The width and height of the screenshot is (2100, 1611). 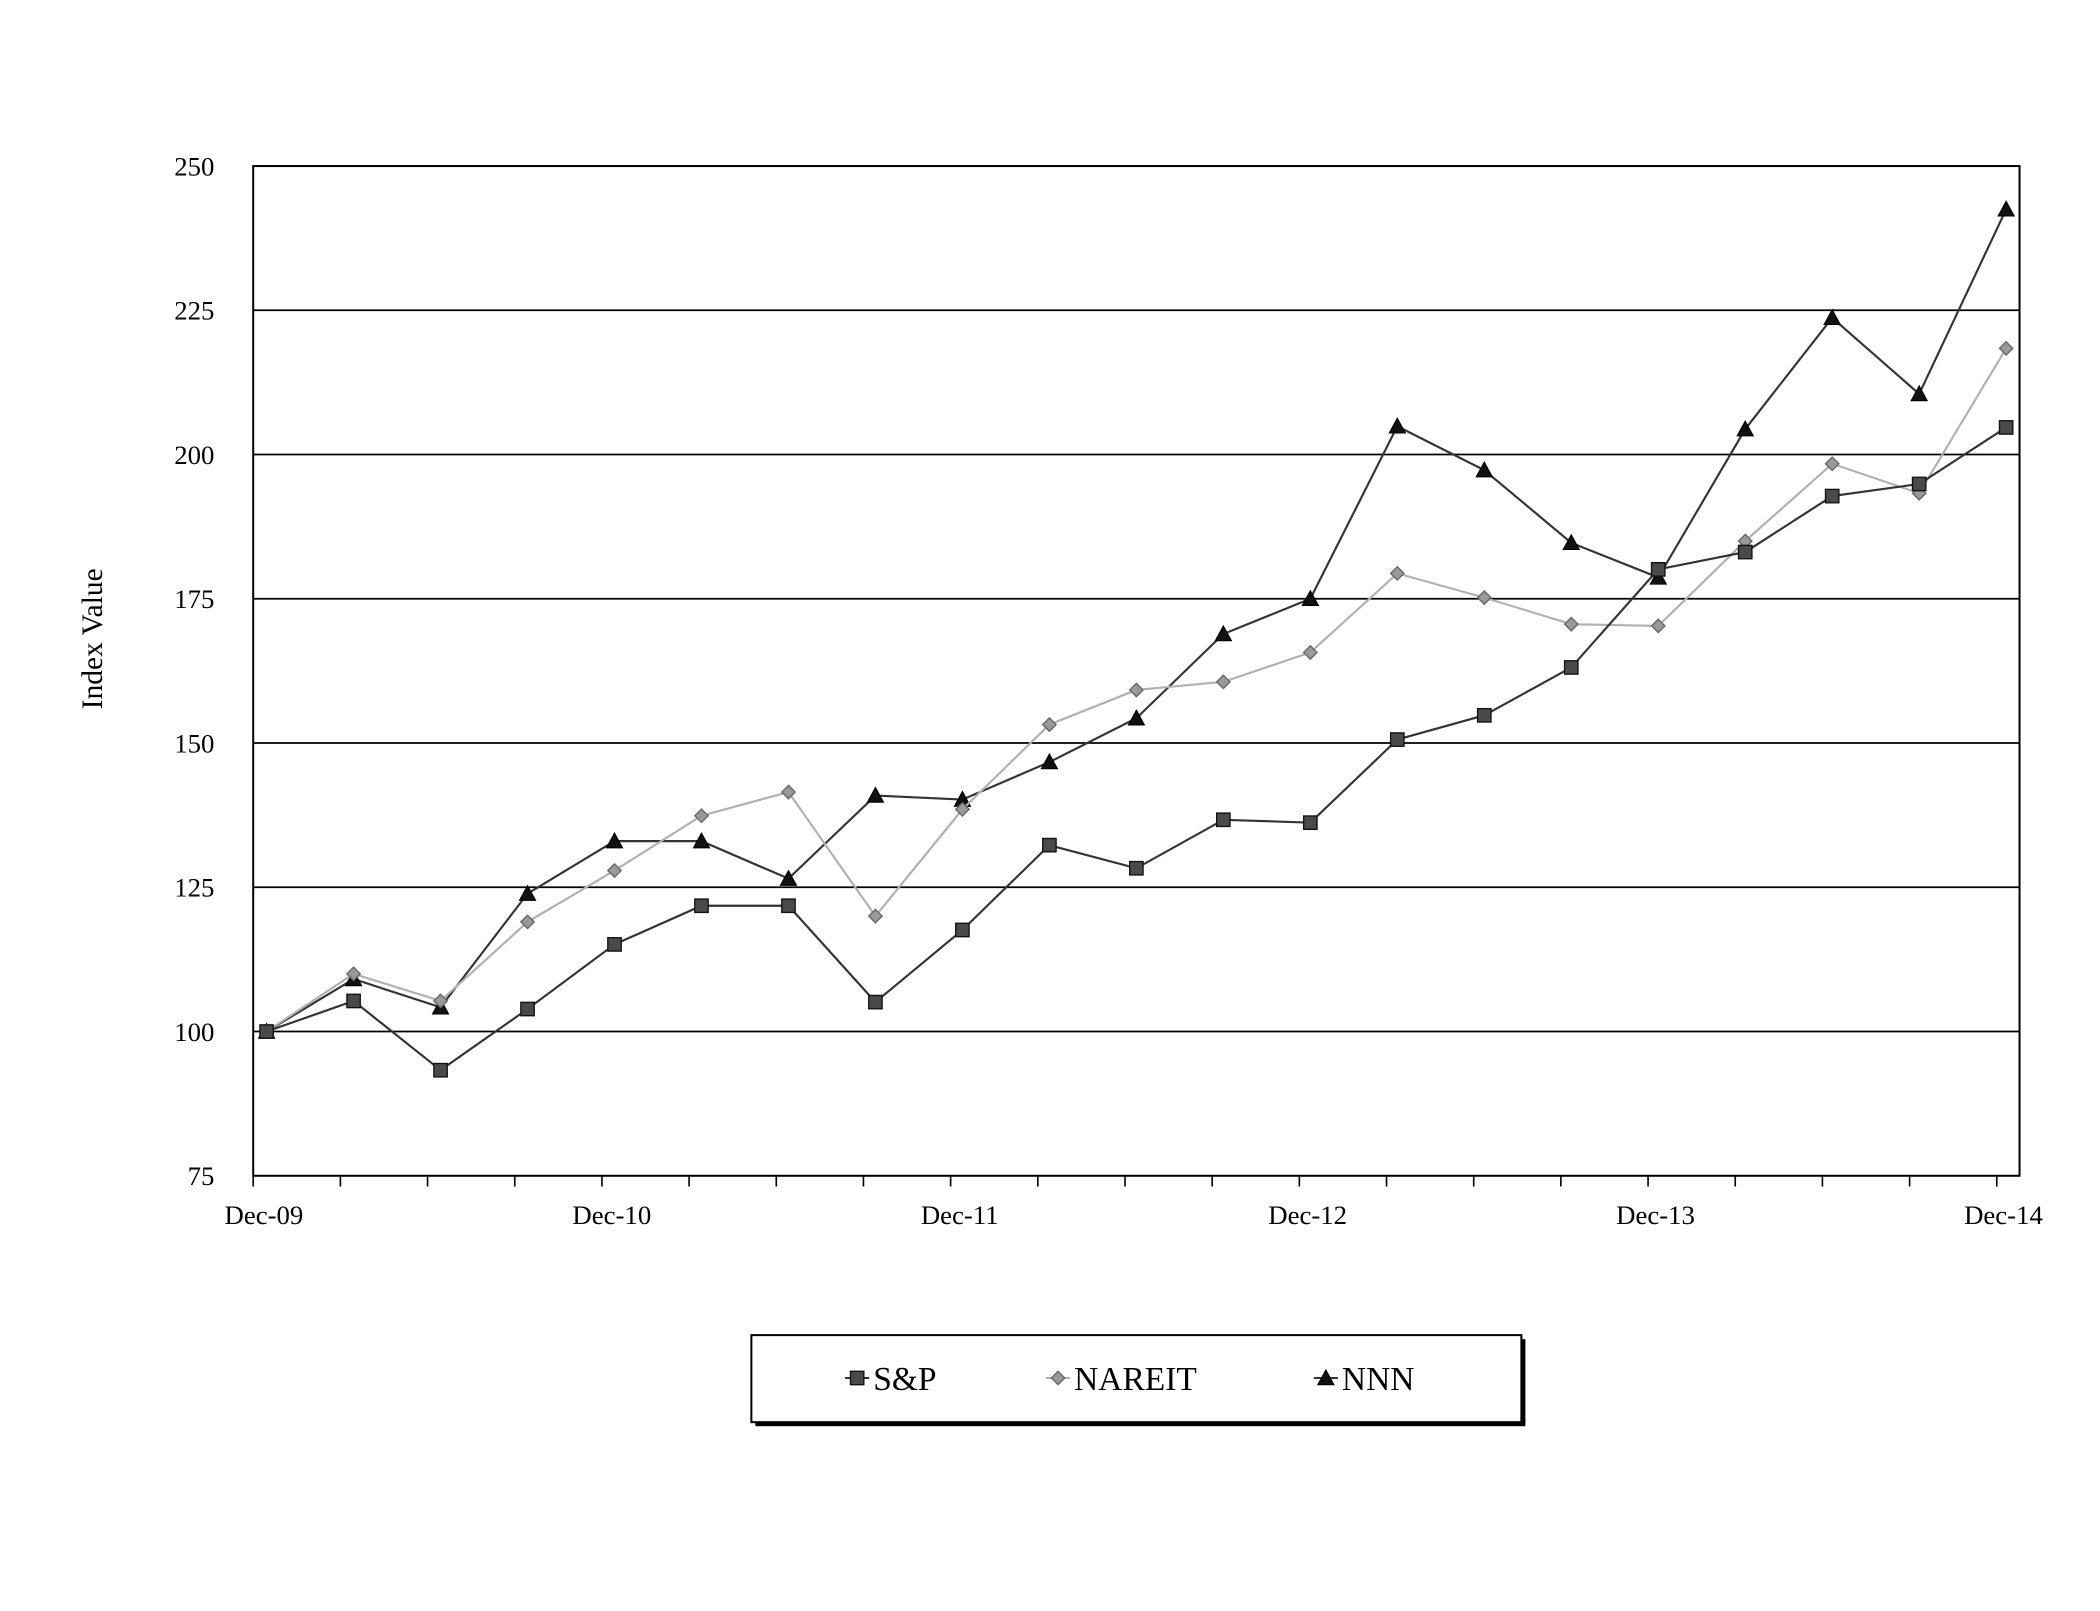 What do you see at coordinates (904, 1379) in the screenshot?
I see `legend-label: S&P` at bounding box center [904, 1379].